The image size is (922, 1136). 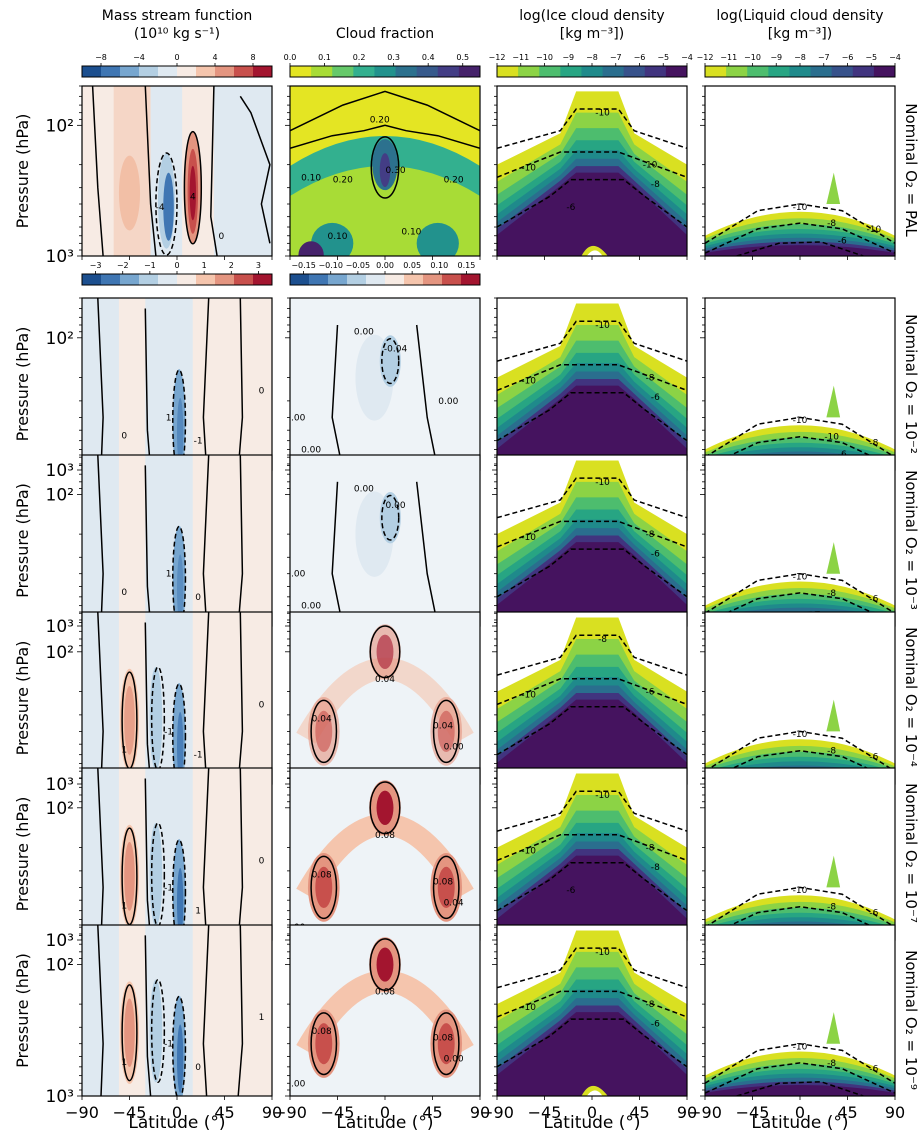 I want to click on positive-cell, so click(x=219, y=720).